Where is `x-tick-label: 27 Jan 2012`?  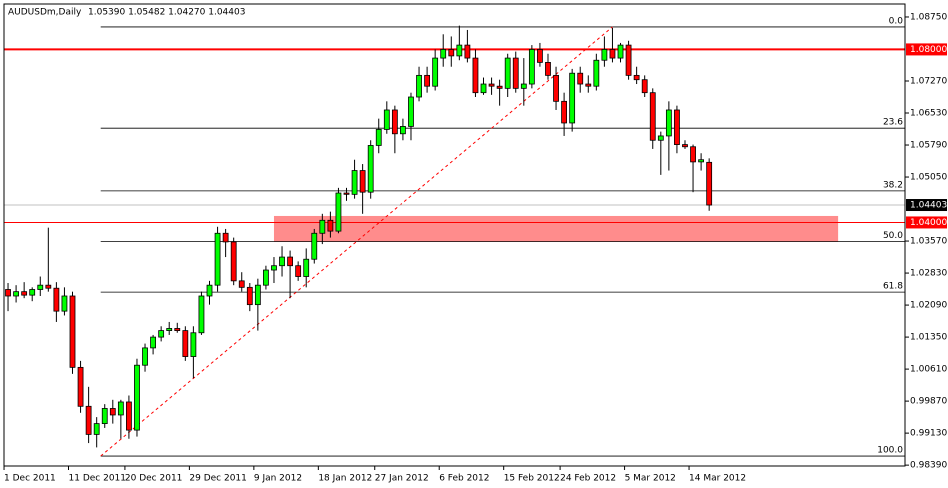 x-tick-label: 27 Jan 2012 is located at coordinates (402, 479).